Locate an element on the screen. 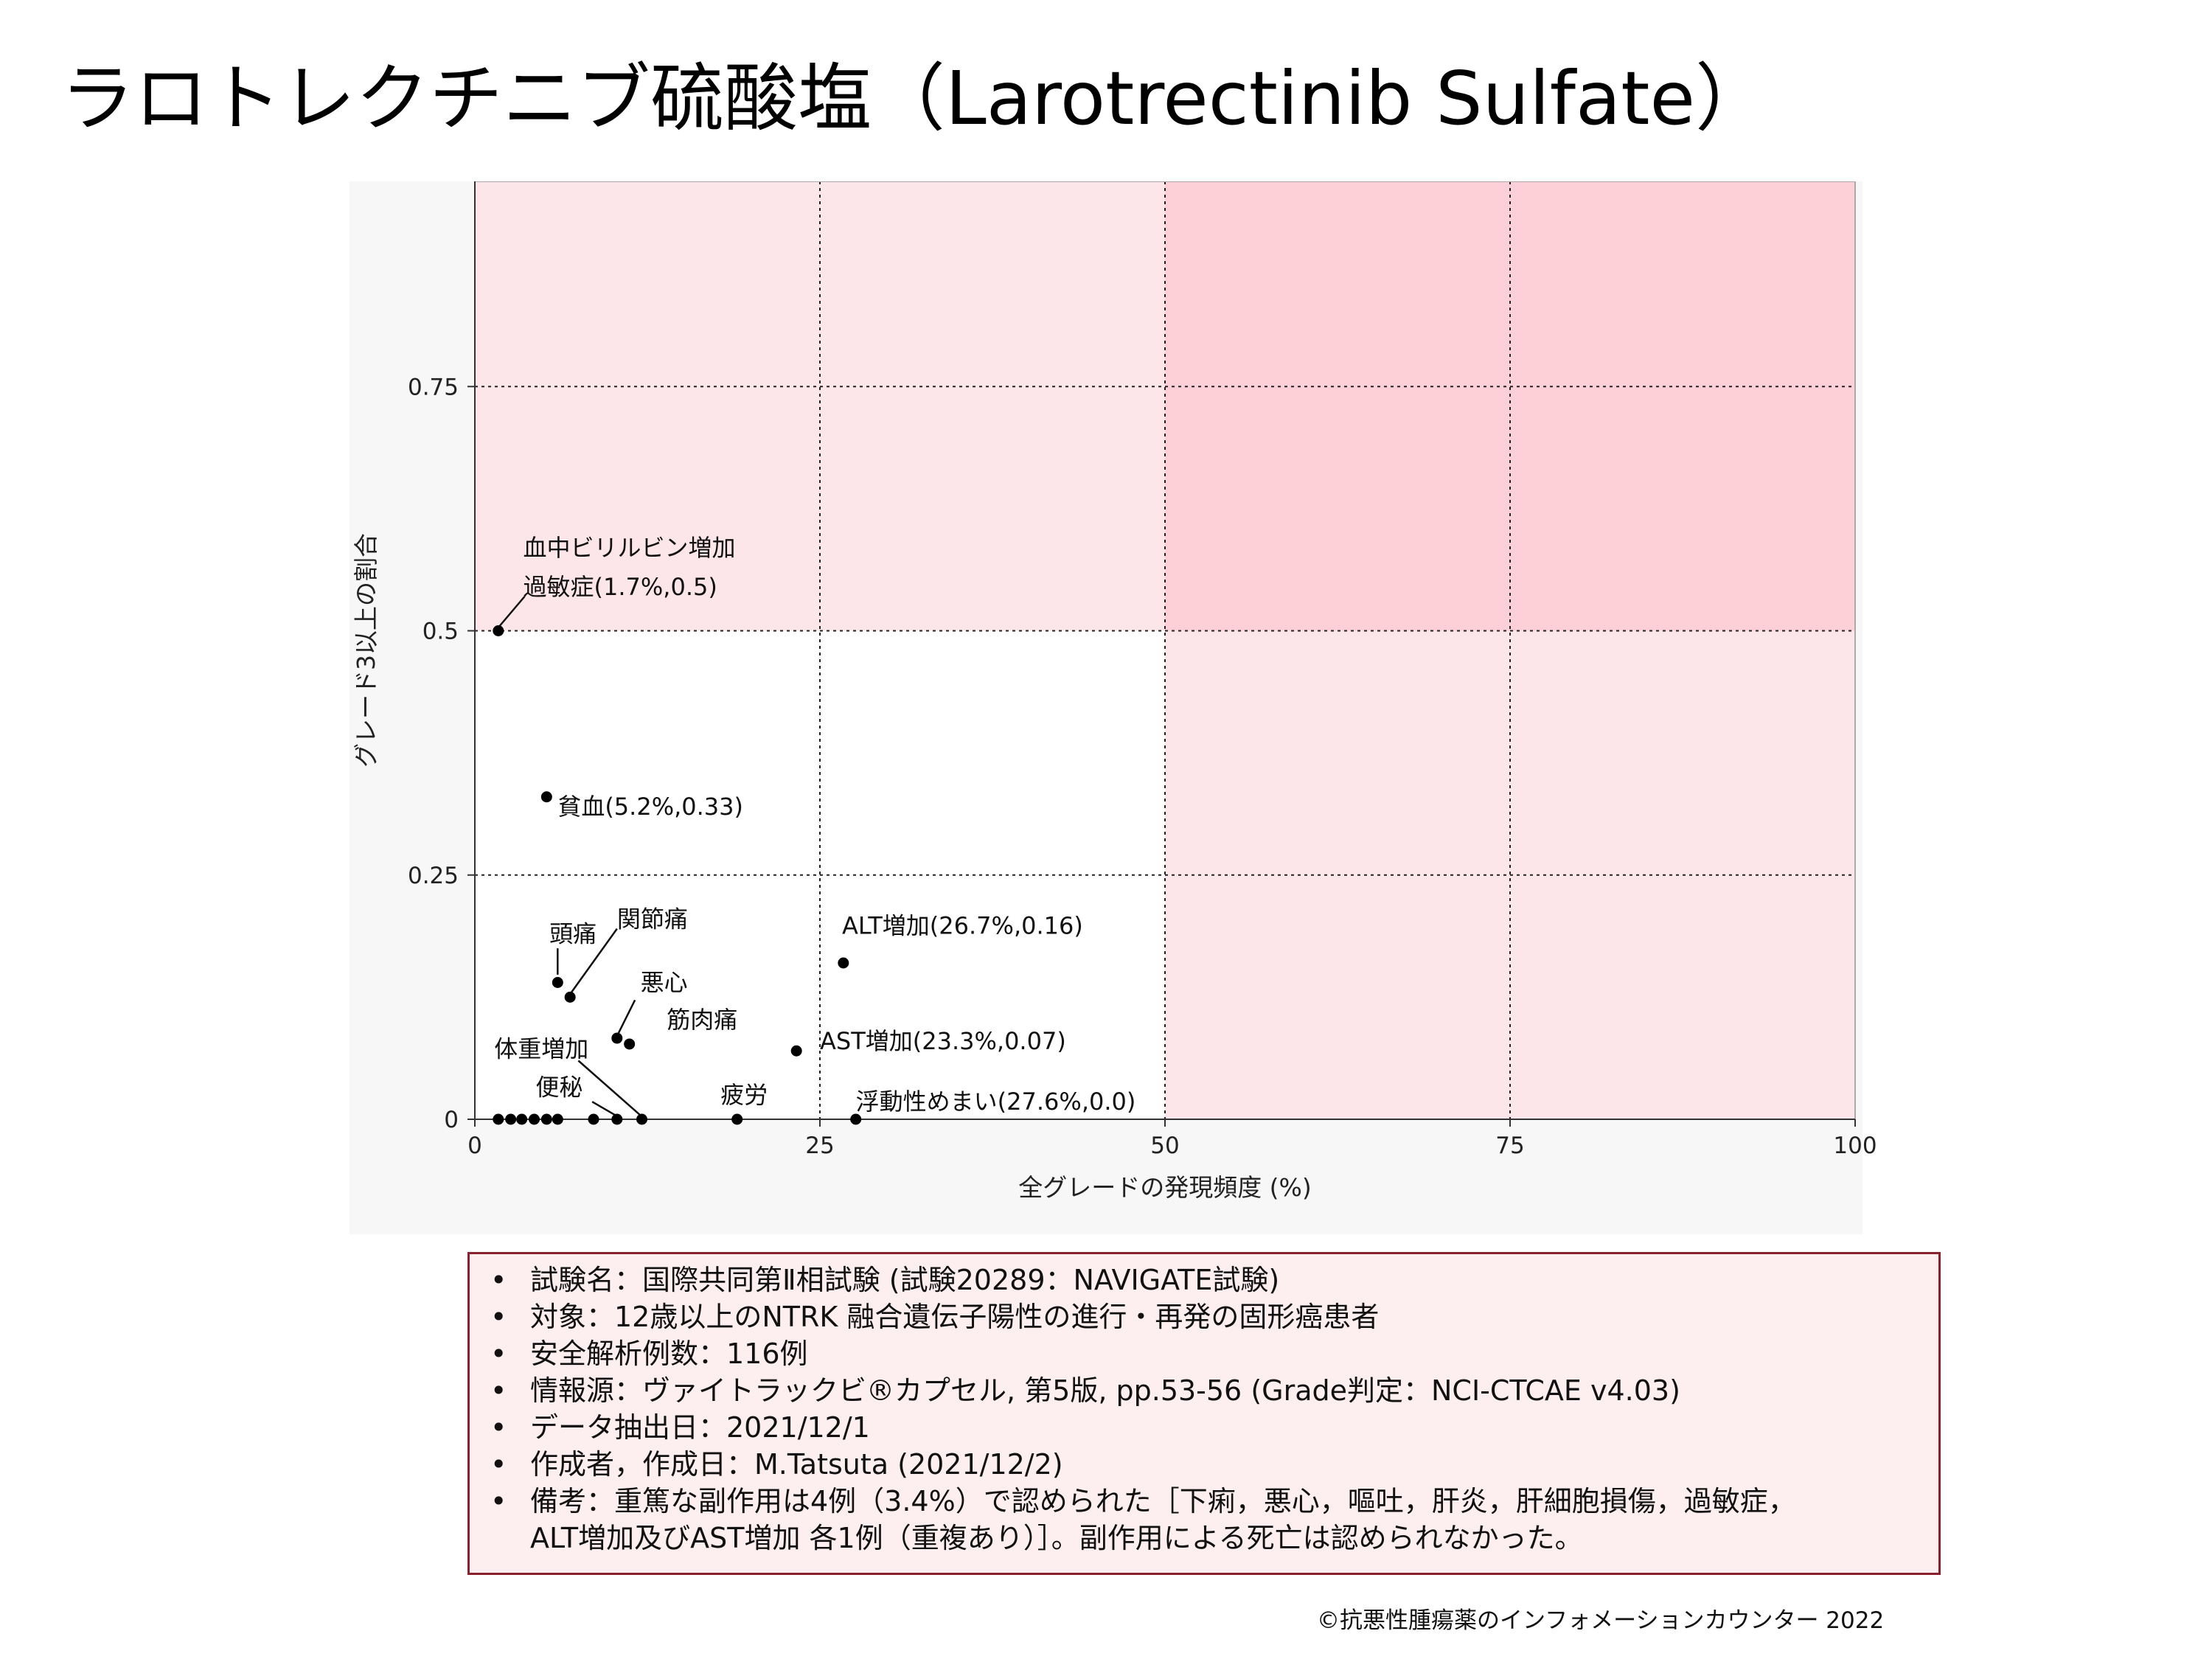  x-tick-label: 75 is located at coordinates (1509, 1146).